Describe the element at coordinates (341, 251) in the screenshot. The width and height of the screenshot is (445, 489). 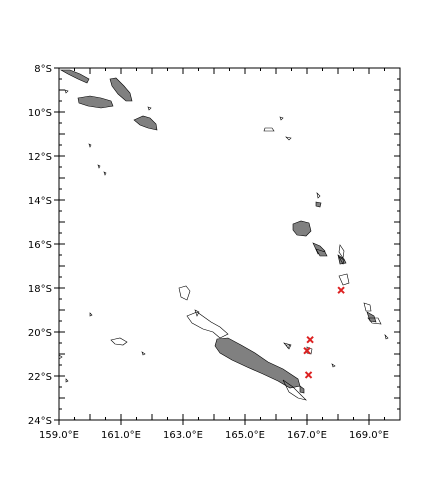
I see `island-vanuatu-north` at that location.